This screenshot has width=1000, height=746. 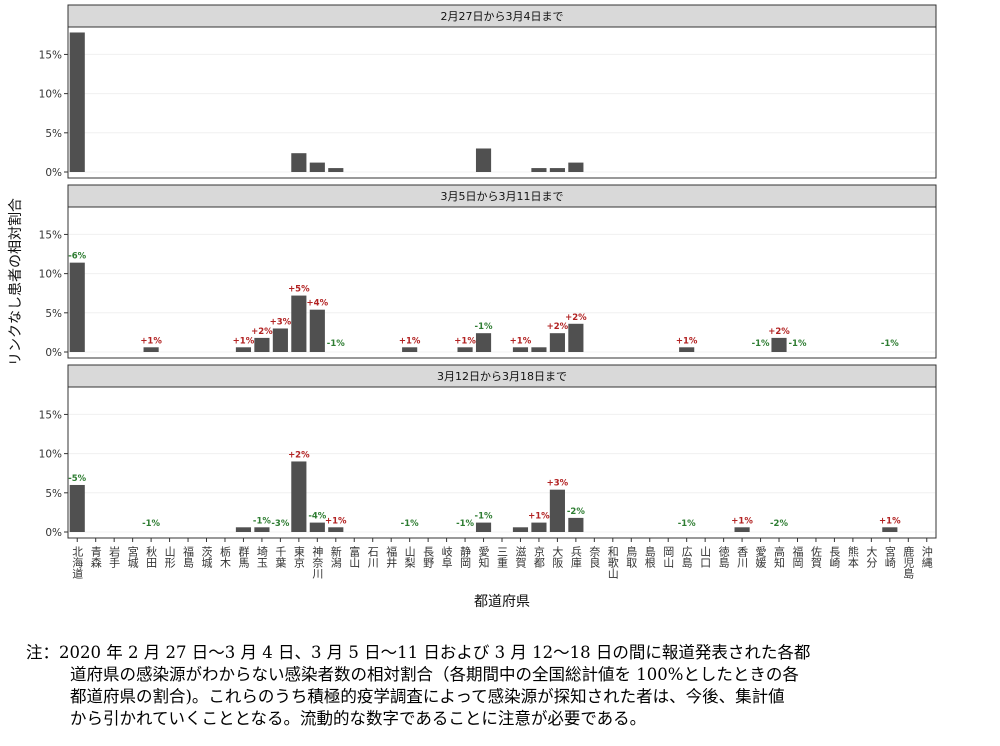 What do you see at coordinates (852, 557) in the screenshot?
I see `x-tick-label: 熊本` at bounding box center [852, 557].